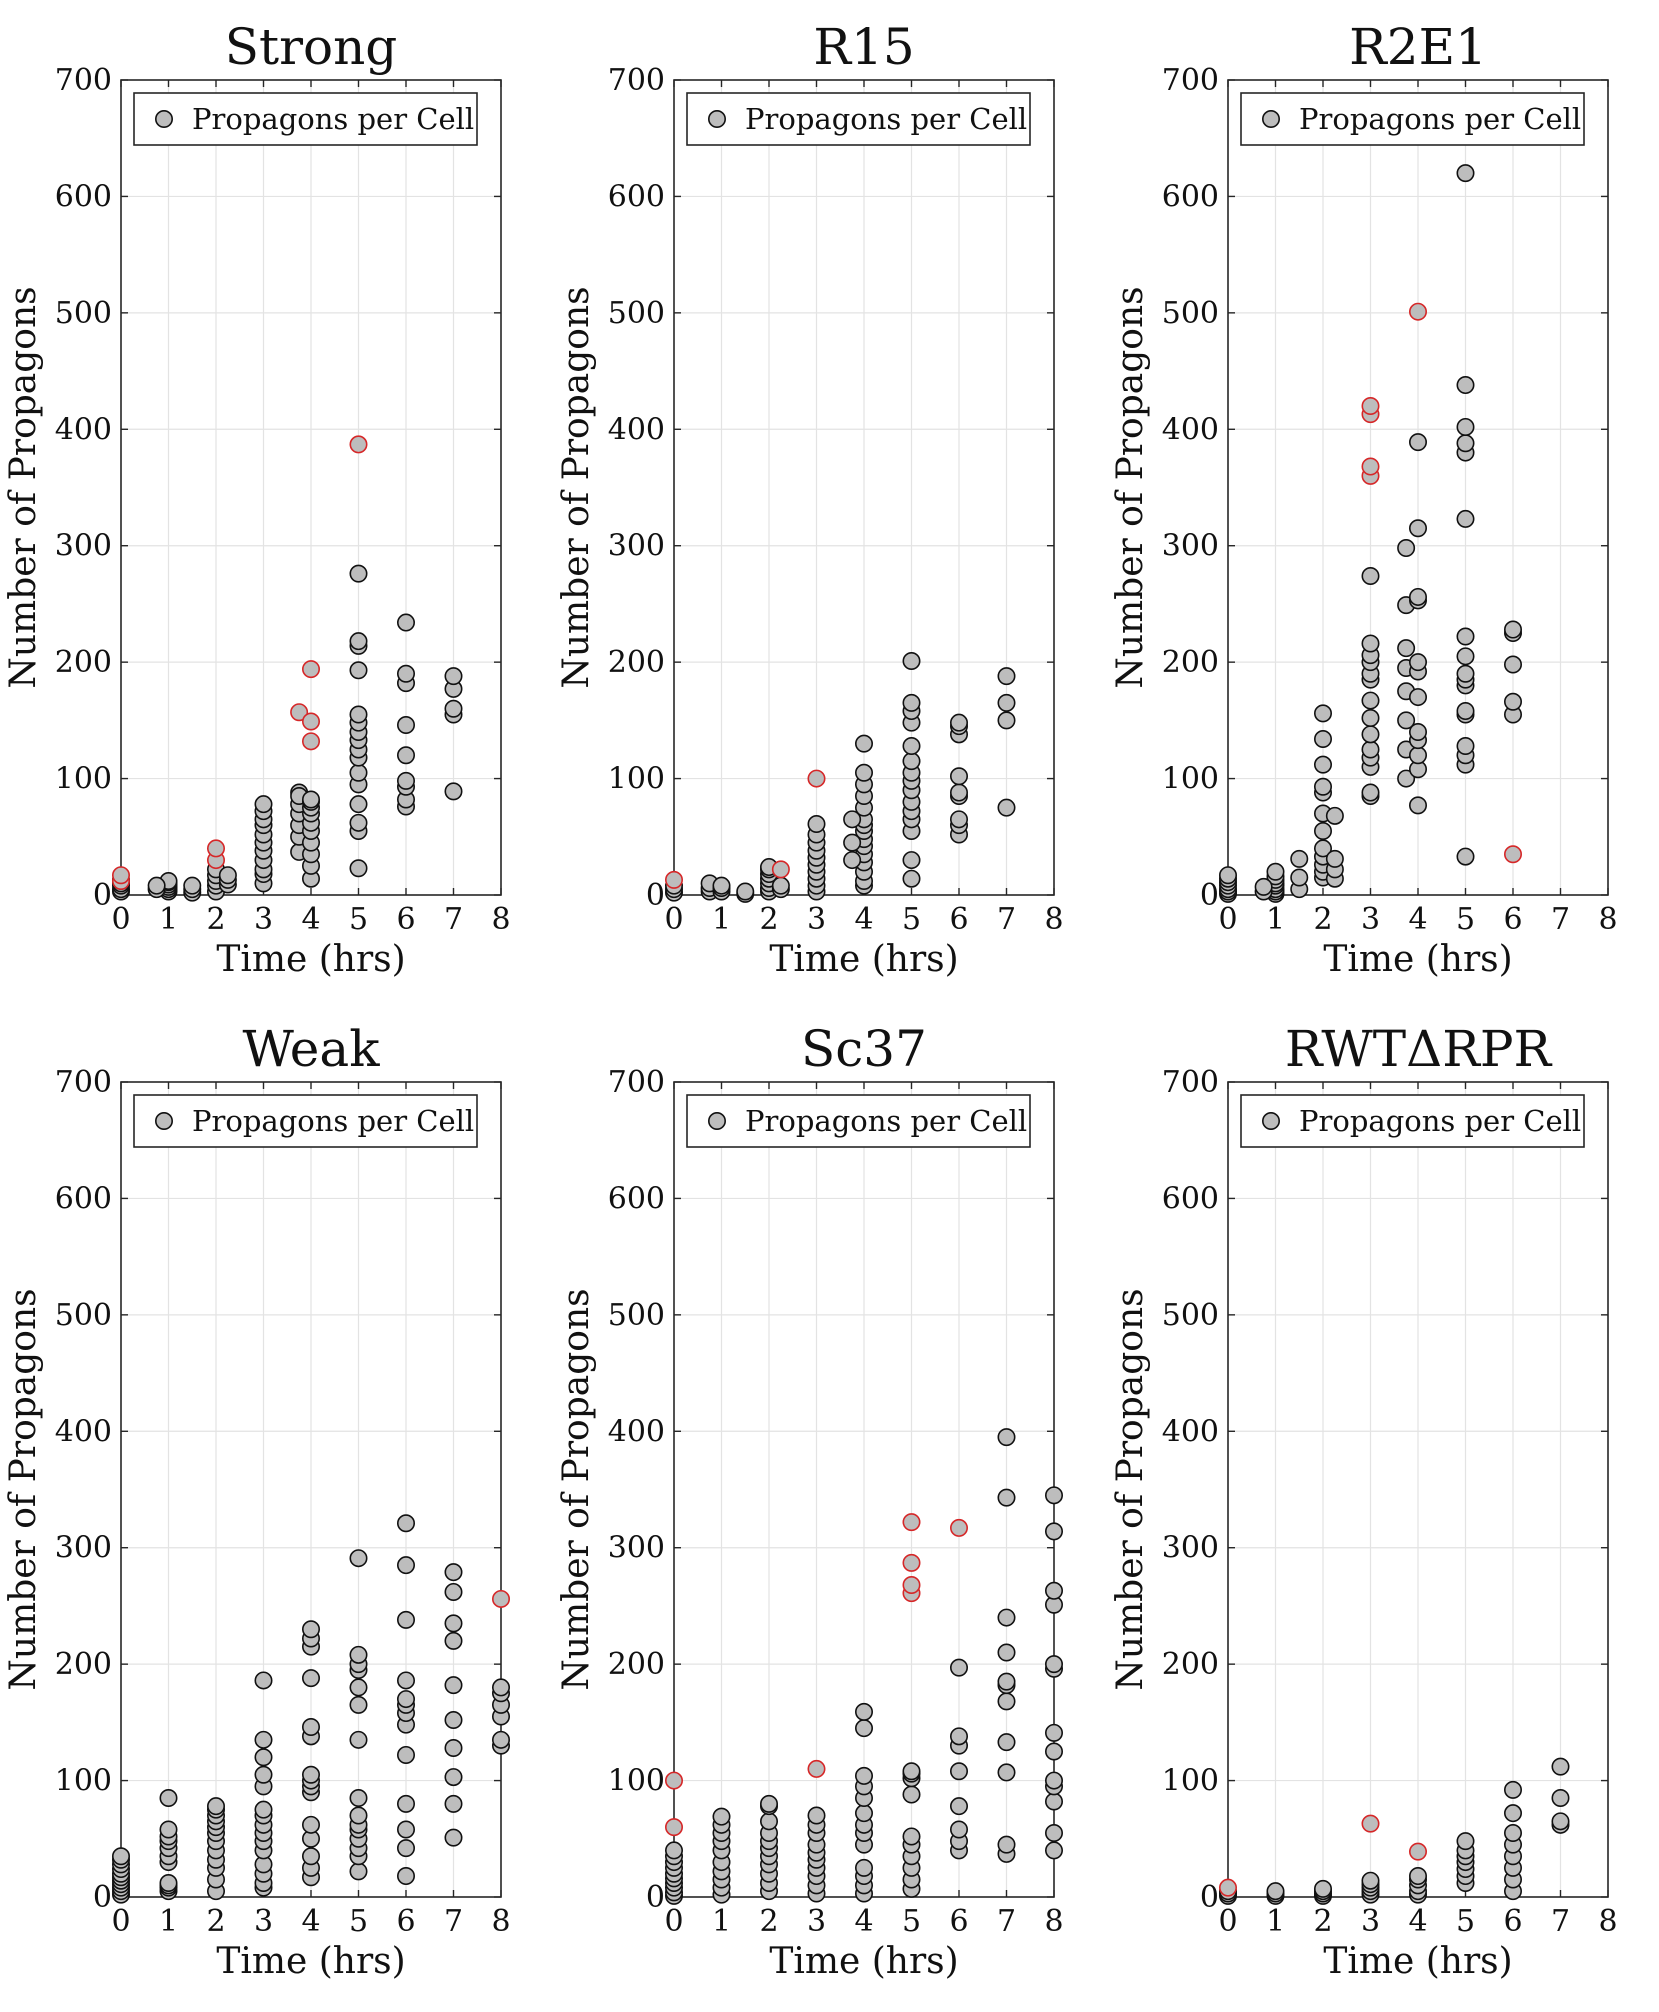  I want to click on x-tick-label: 4, so click(310, 1921).